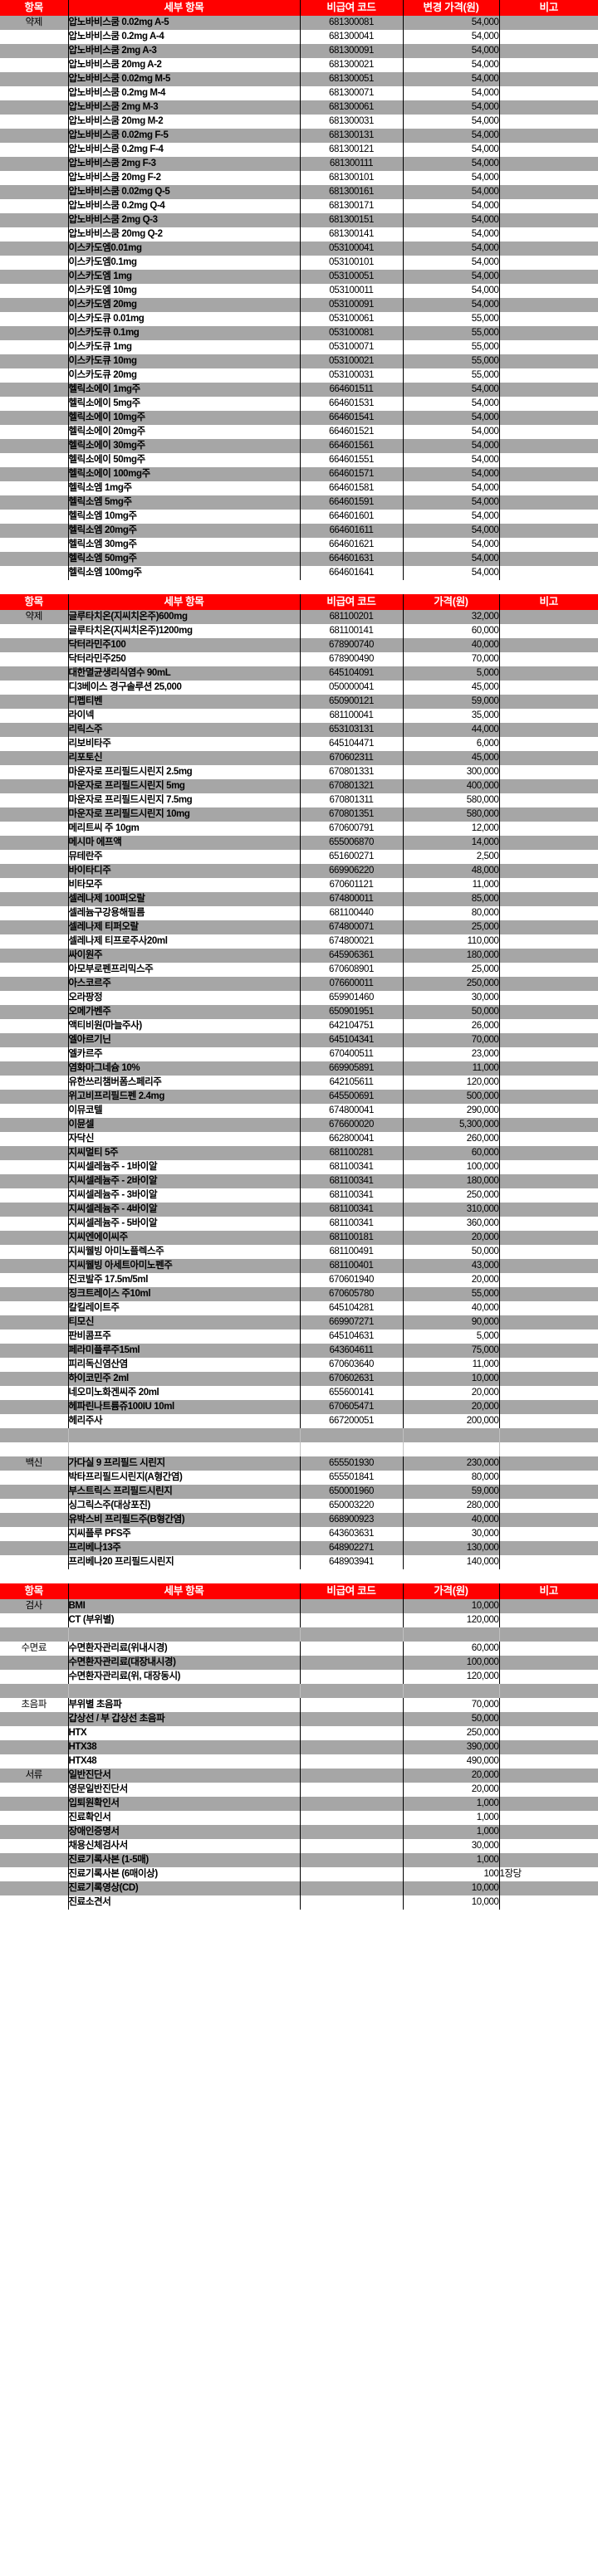  Describe the element at coordinates (451, 688) in the screenshot. I see `cell-price: 45,000` at that location.